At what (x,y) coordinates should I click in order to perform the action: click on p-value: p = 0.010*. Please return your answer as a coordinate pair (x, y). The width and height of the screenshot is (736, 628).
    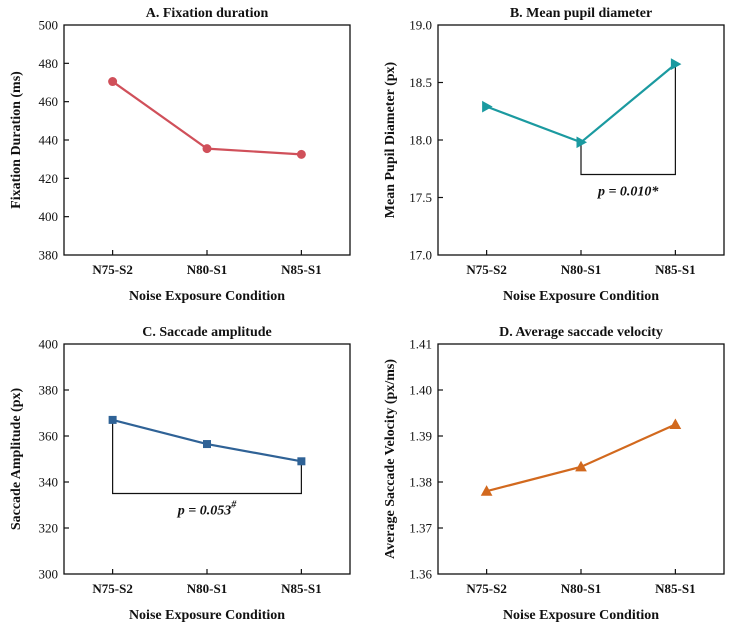
    Looking at the image, I should click on (628, 192).